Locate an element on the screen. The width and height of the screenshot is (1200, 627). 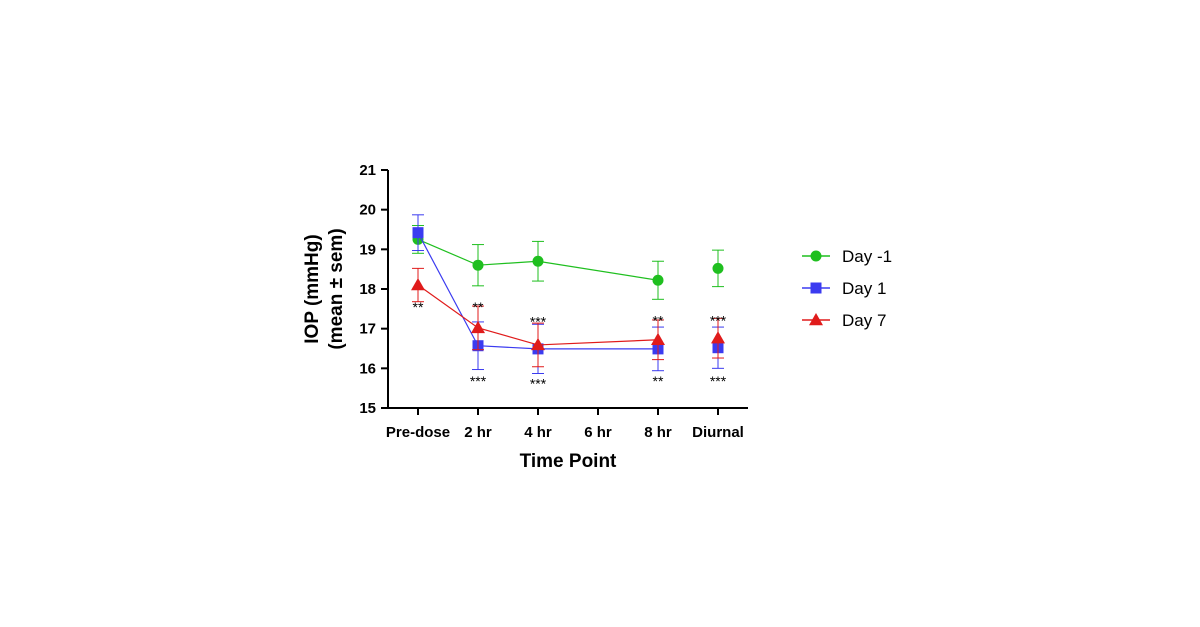
y-tick-label: 18 is located at coordinates (367, 289).